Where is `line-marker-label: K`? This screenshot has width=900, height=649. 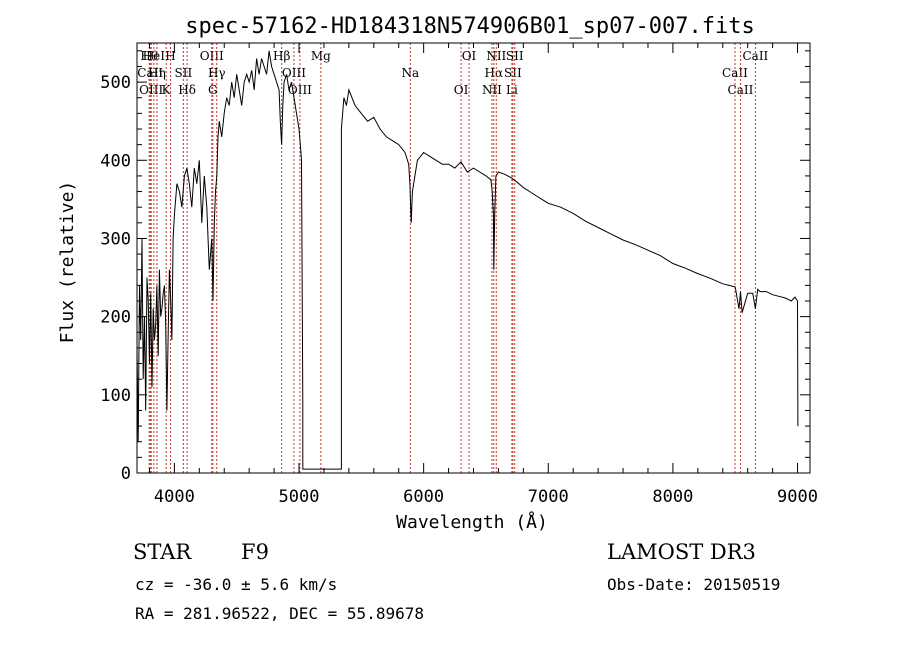 line-marker-label: K is located at coordinates (167, 90).